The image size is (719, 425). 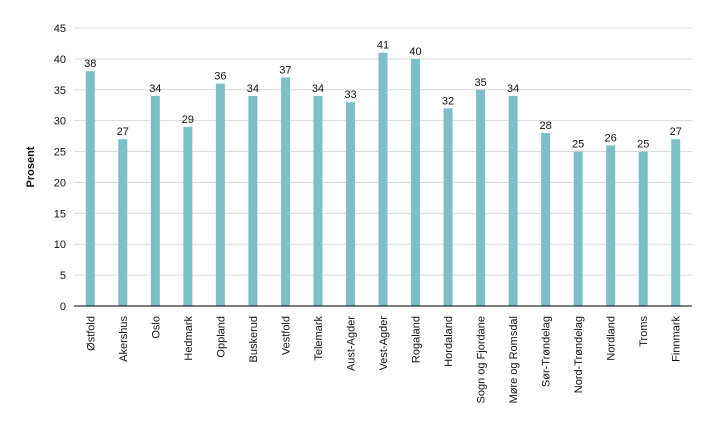 I want to click on y-tick-label: 35, so click(x=60, y=91).